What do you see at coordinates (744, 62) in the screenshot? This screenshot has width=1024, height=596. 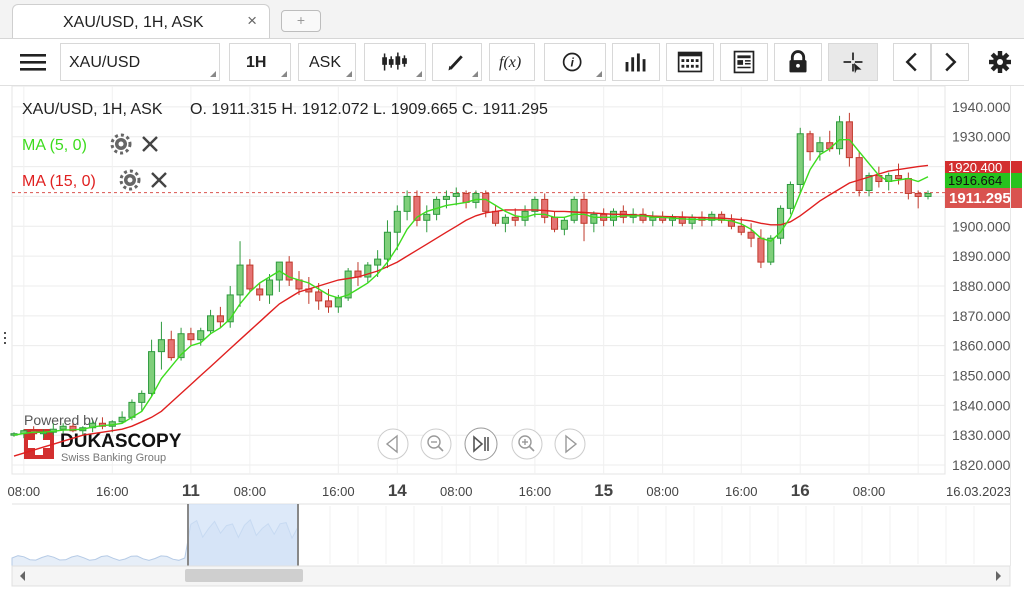 I see `news-button` at bounding box center [744, 62].